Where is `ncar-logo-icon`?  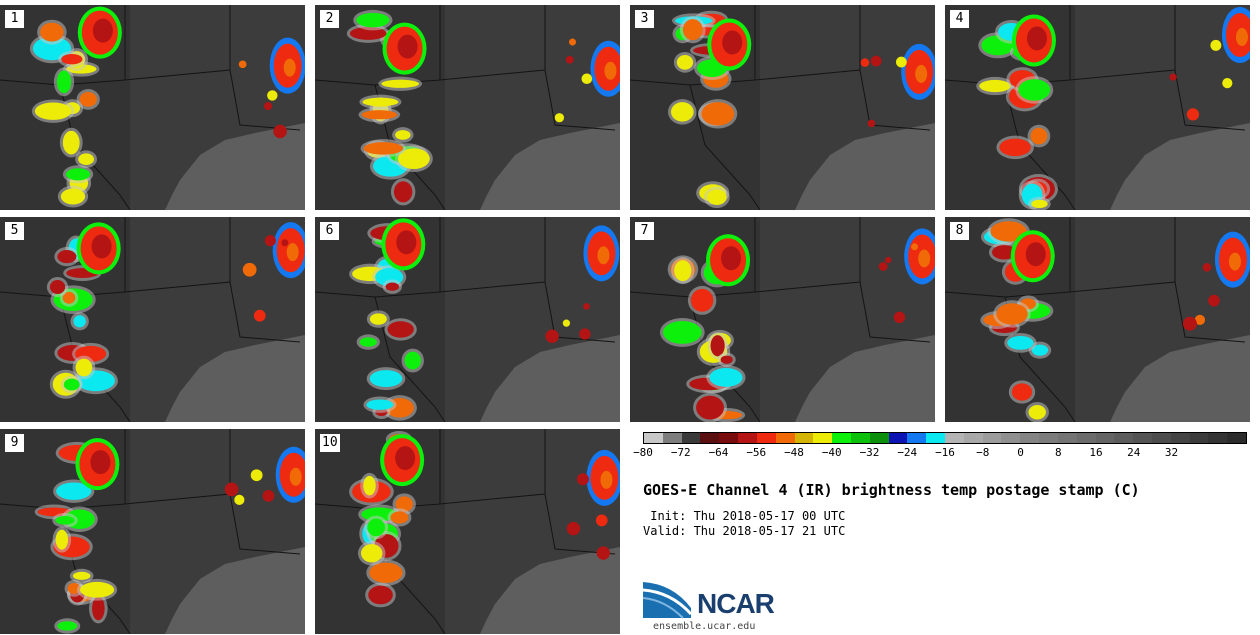 ncar-logo-icon is located at coordinates (668, 600).